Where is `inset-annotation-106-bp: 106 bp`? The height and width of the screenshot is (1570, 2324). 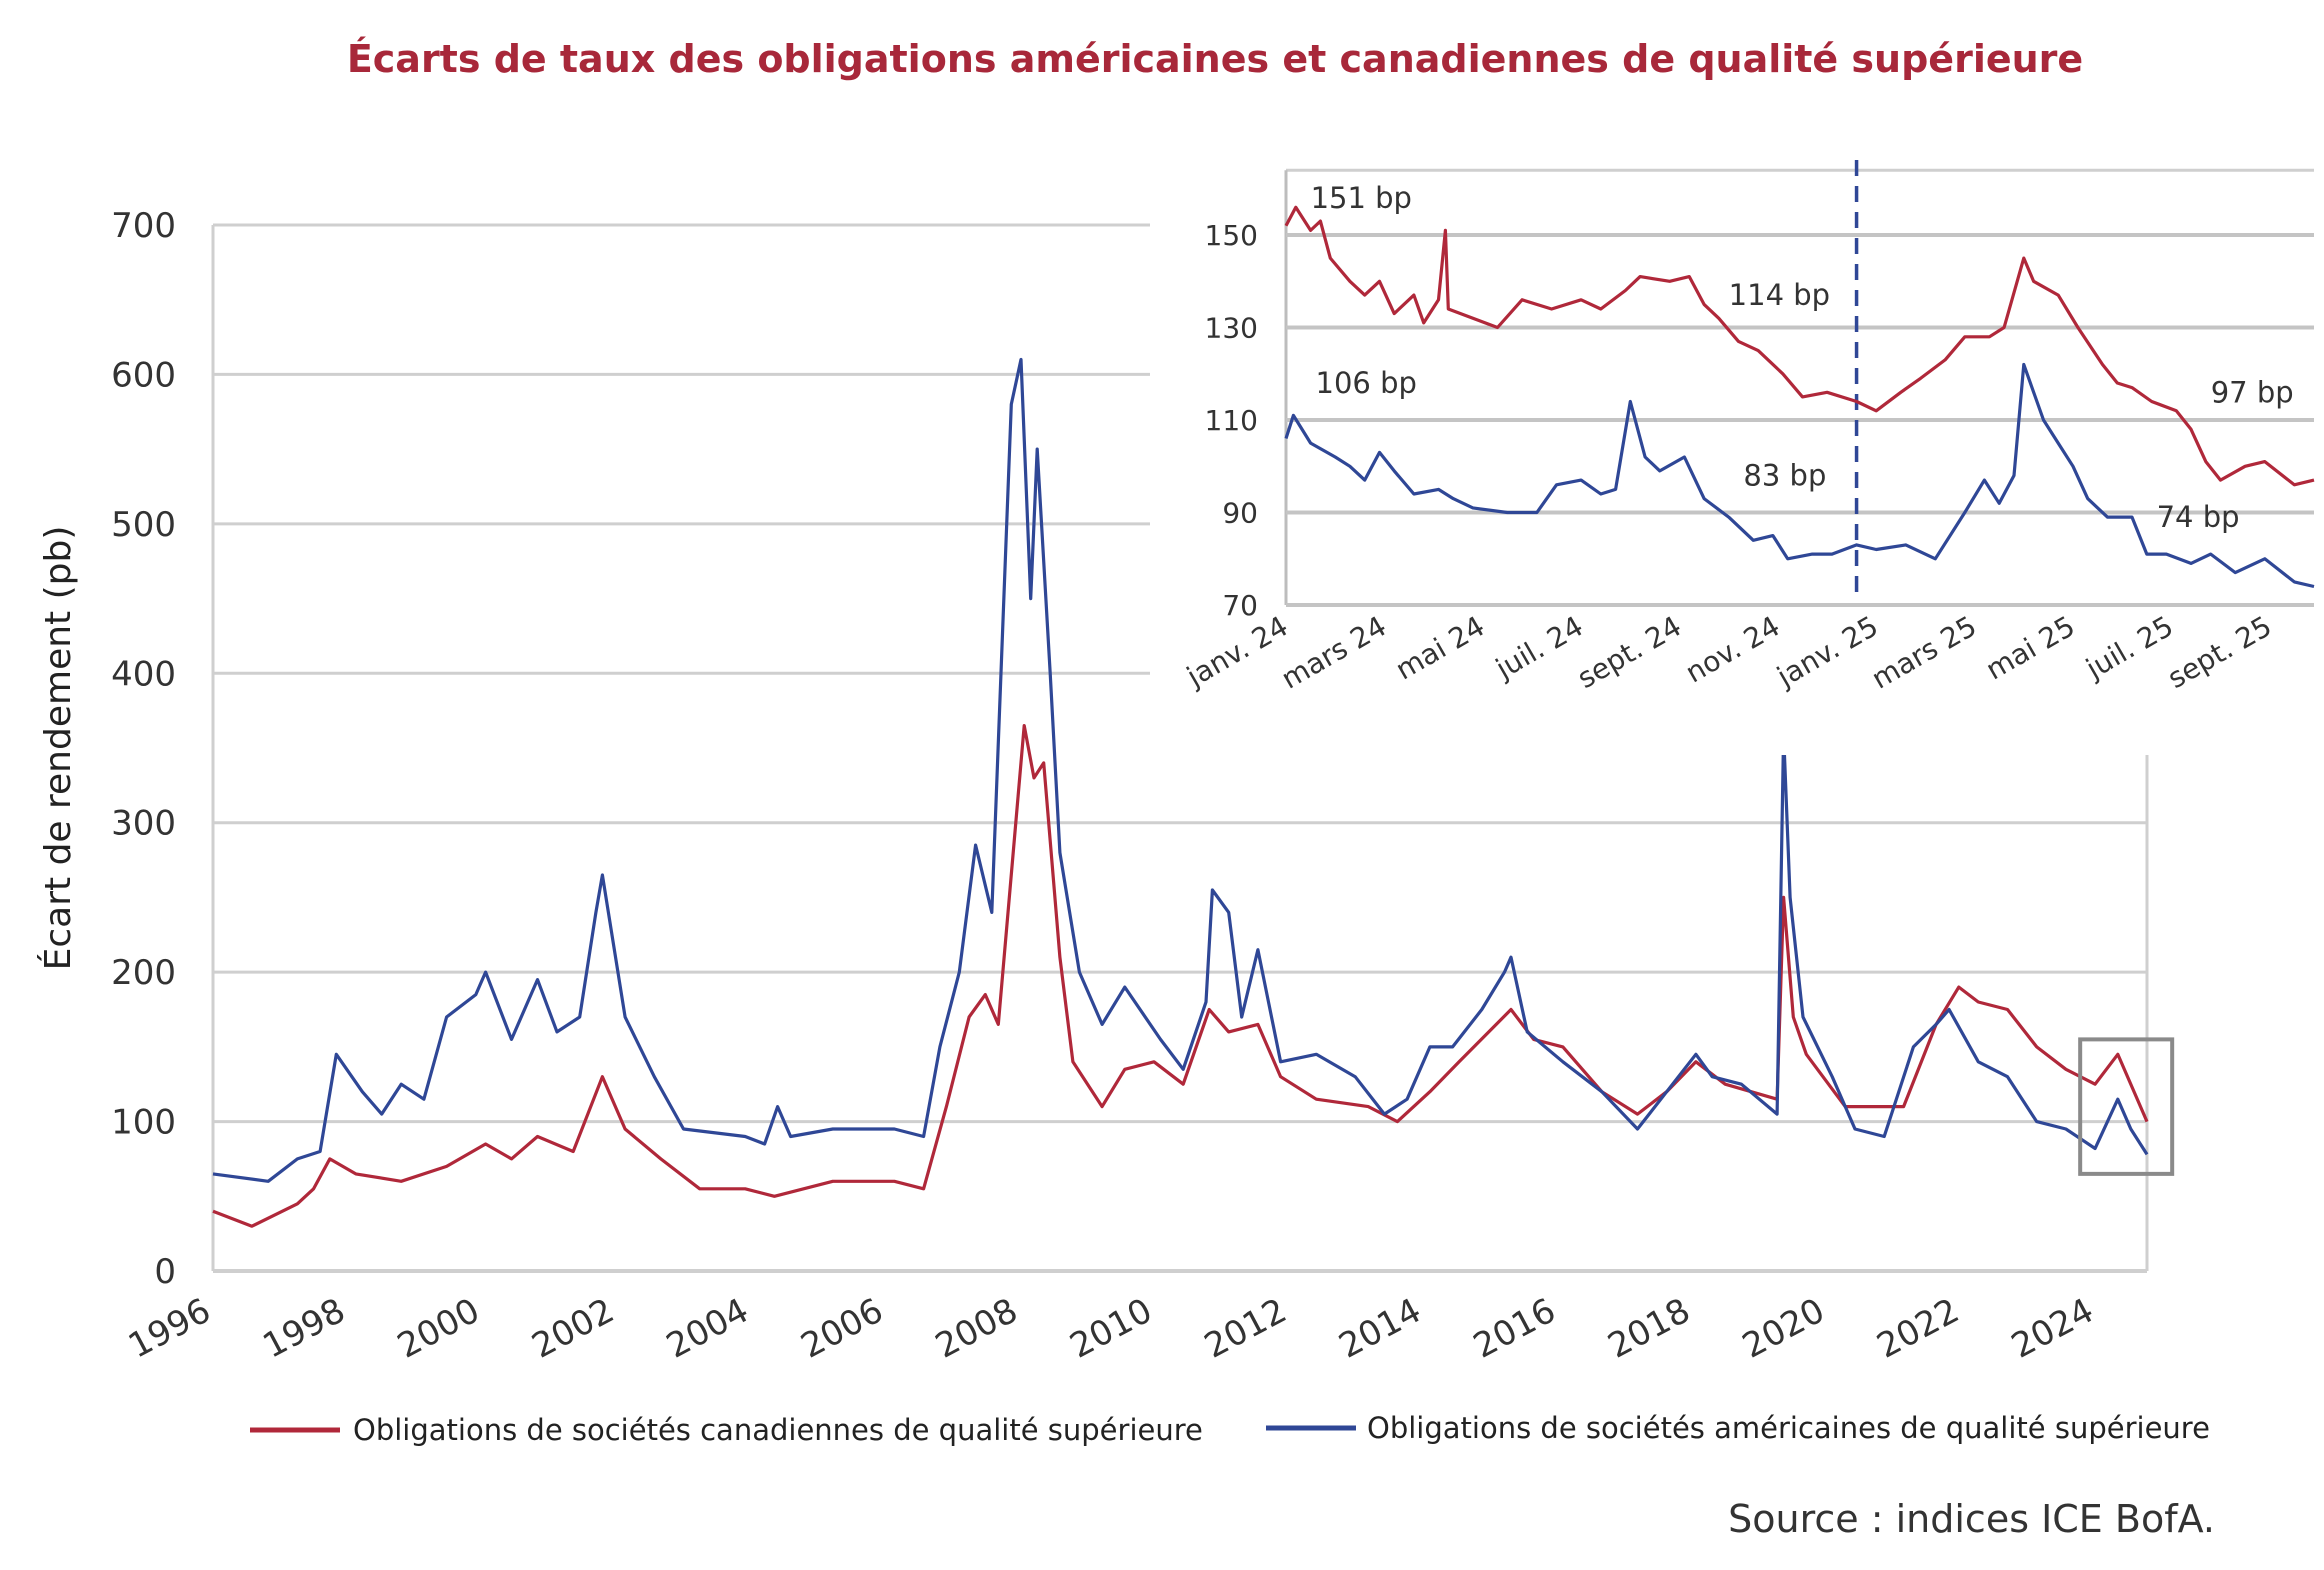
inset-annotation-106-bp: 106 bp is located at coordinates (1366, 383).